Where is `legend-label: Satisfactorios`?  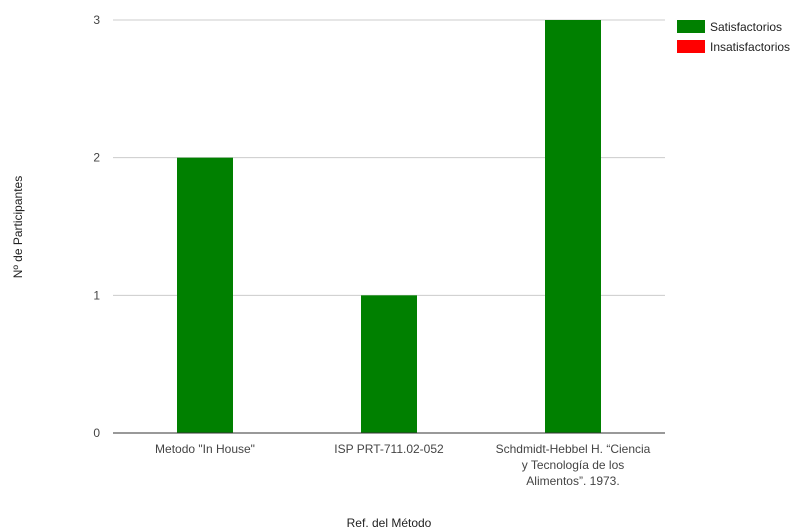
legend-label: Satisfactorios is located at coordinates (746, 27).